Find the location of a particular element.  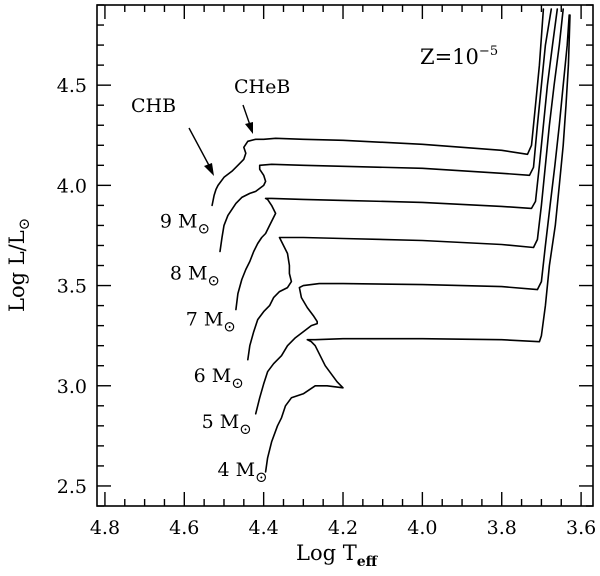

y-tick-label: 2.5 is located at coordinates (72, 487).